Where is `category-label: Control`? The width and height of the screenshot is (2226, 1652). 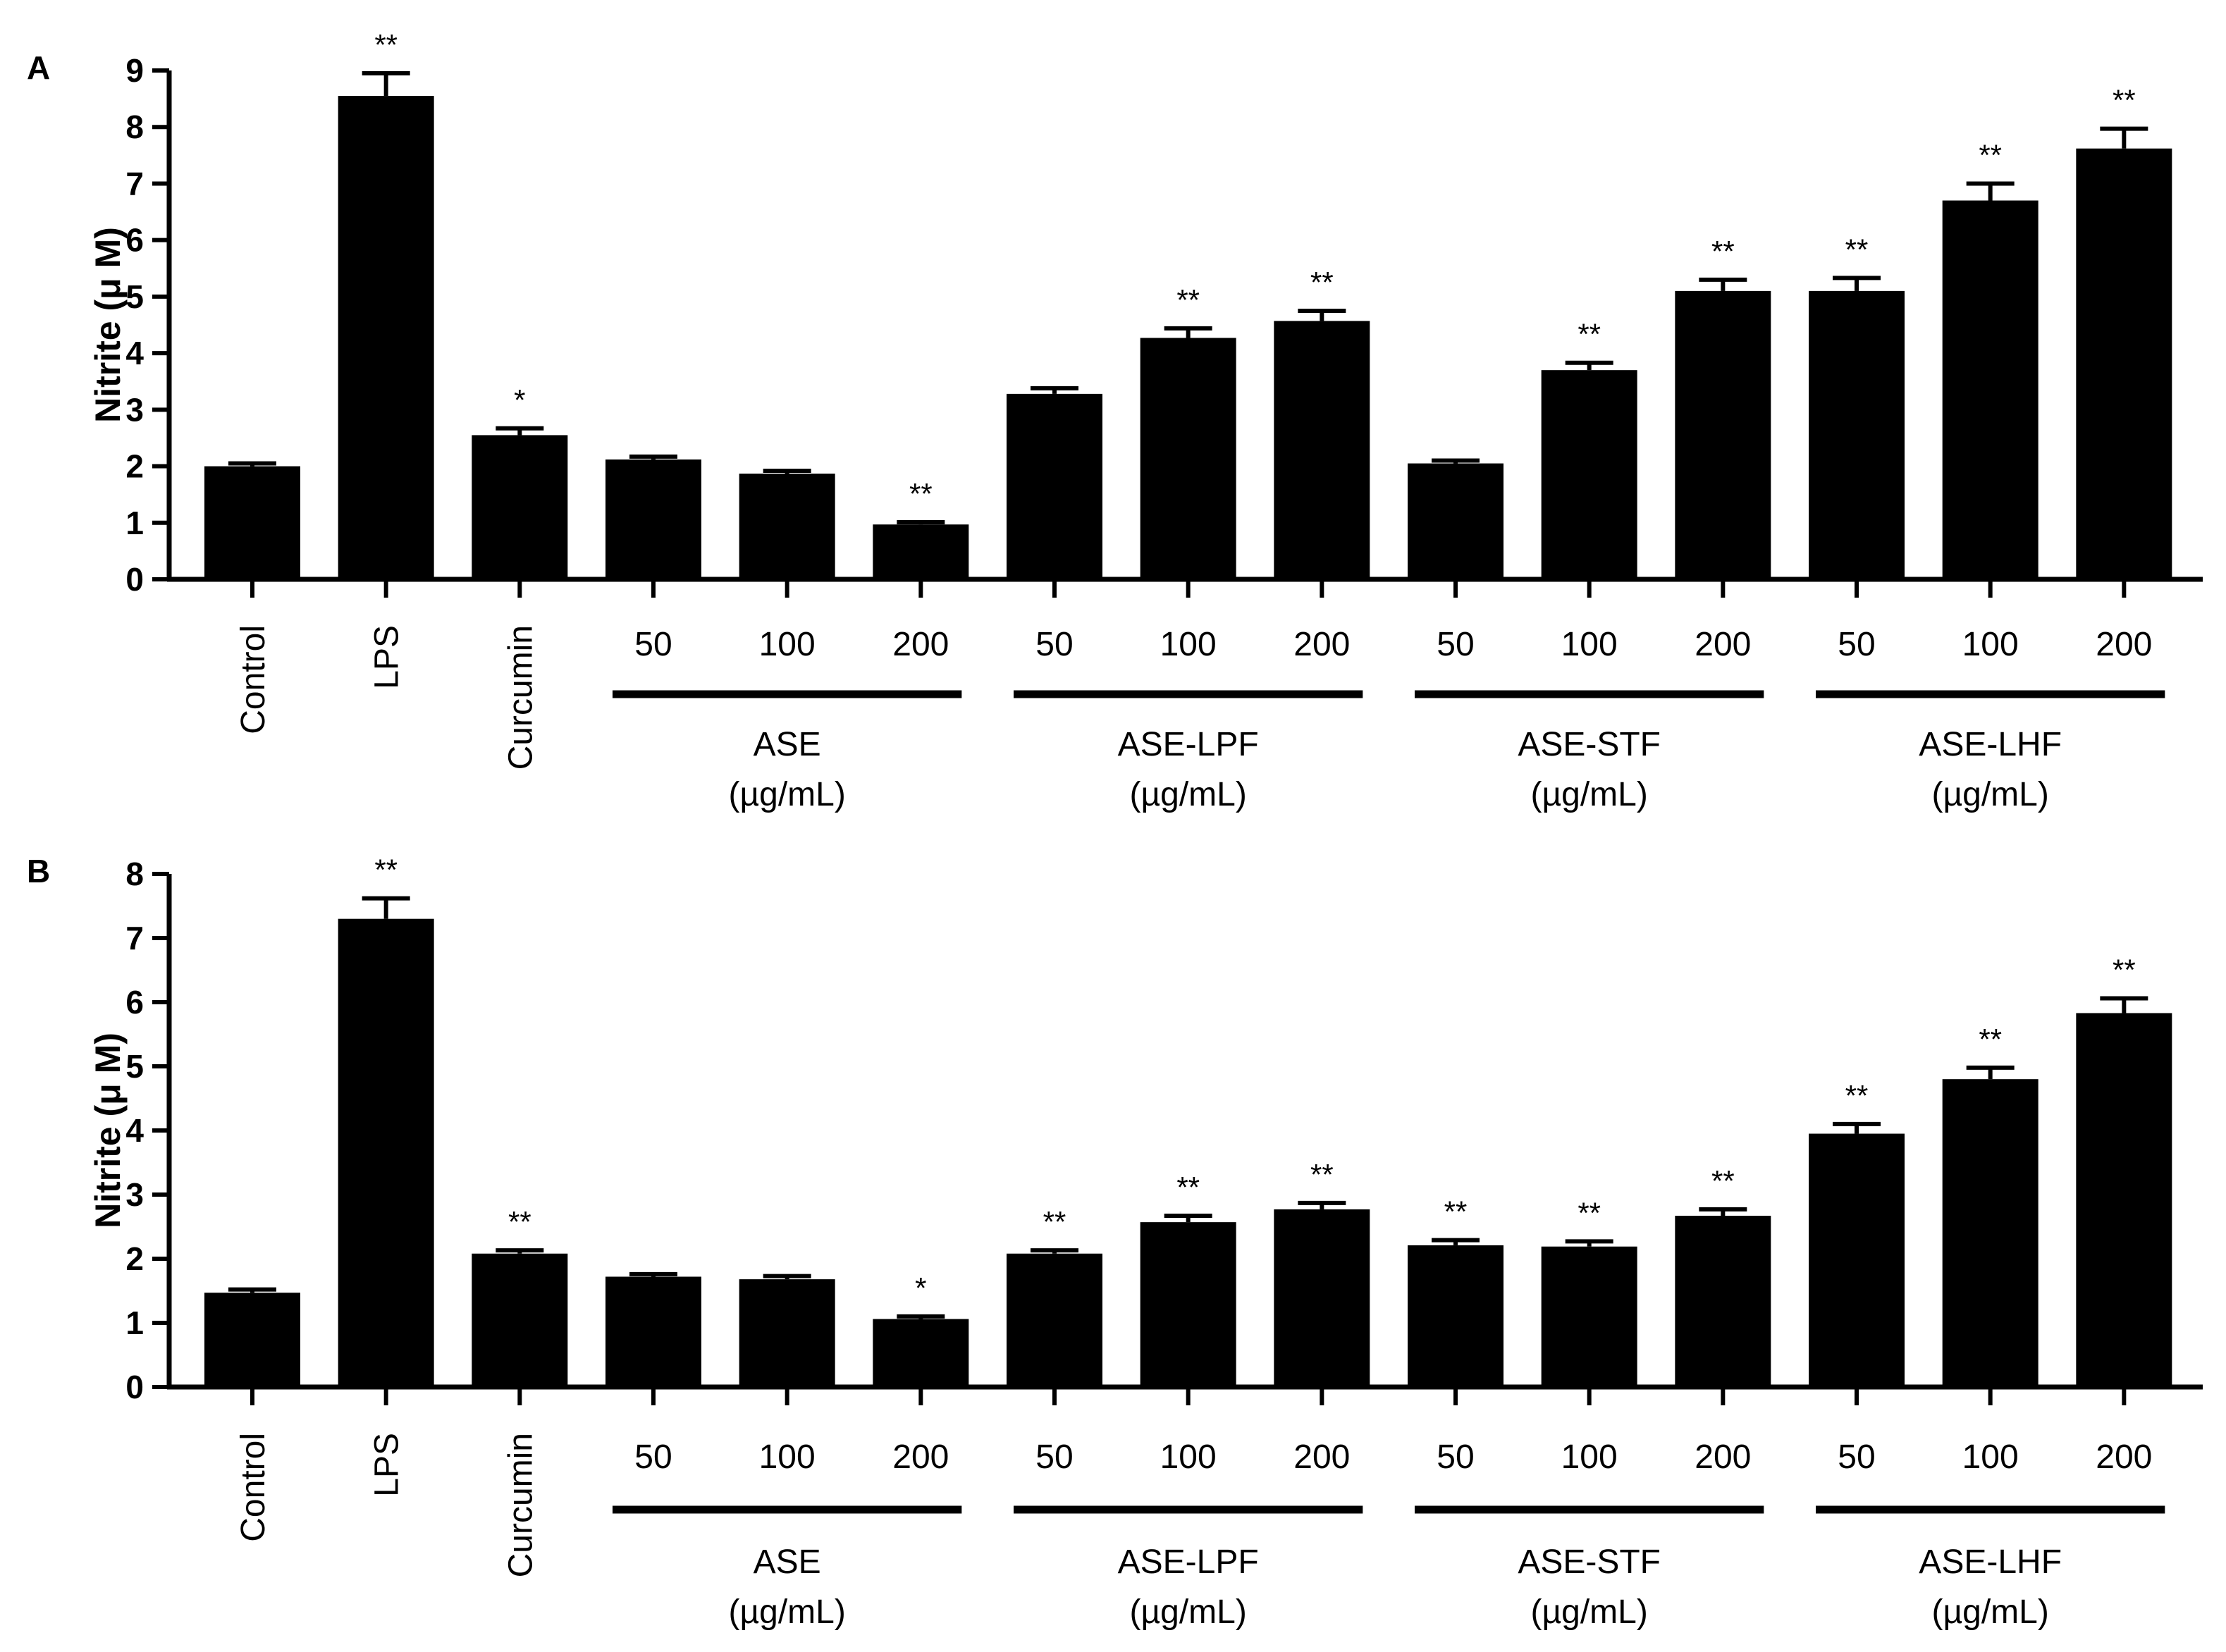 category-label: Control is located at coordinates (253, 679).